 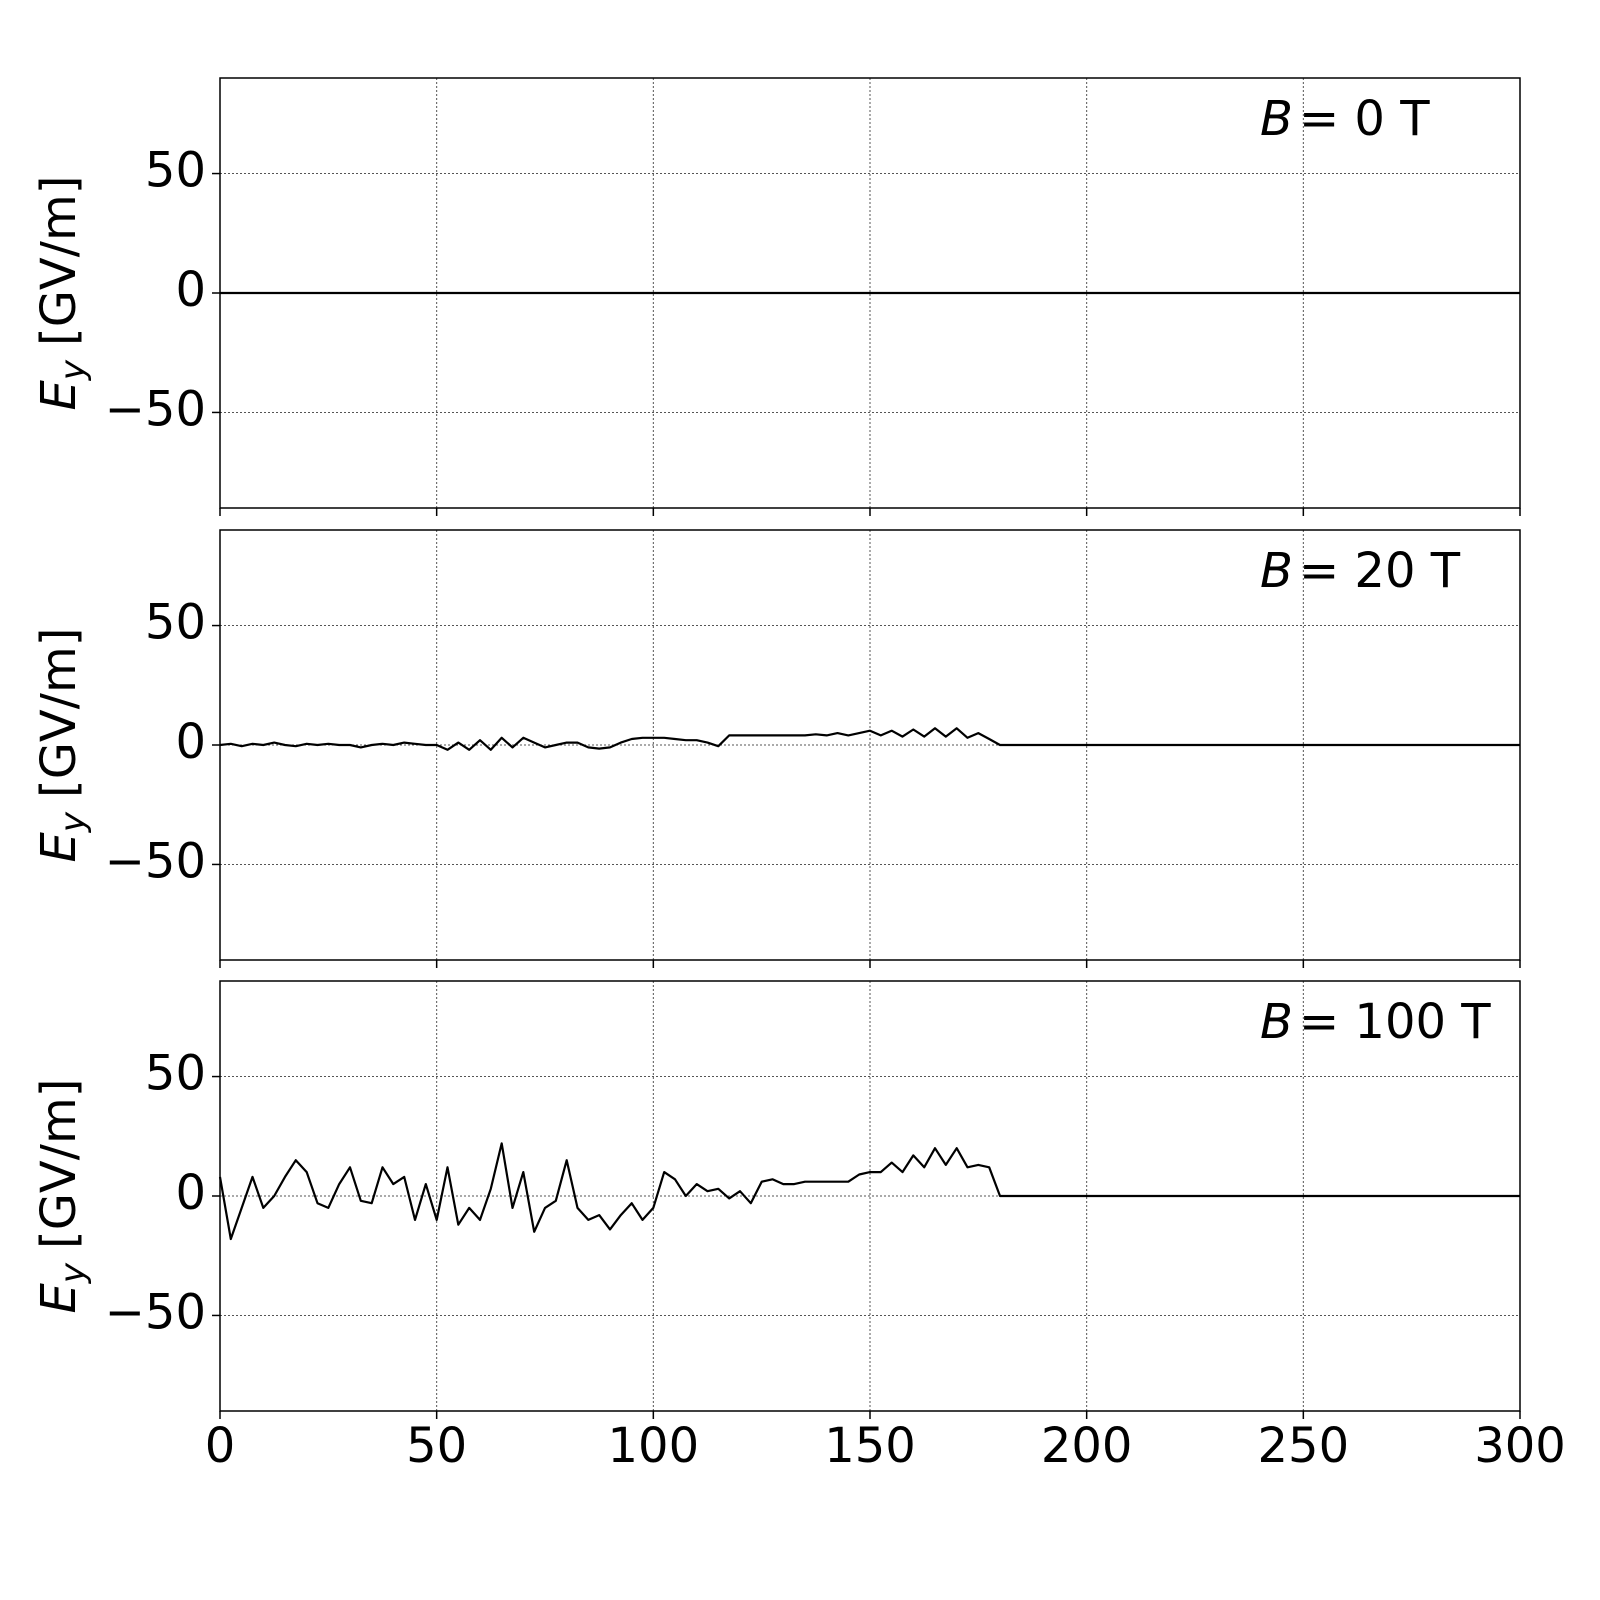 I want to click on annotation: B = 100 T, so click(x=1375, y=1022).